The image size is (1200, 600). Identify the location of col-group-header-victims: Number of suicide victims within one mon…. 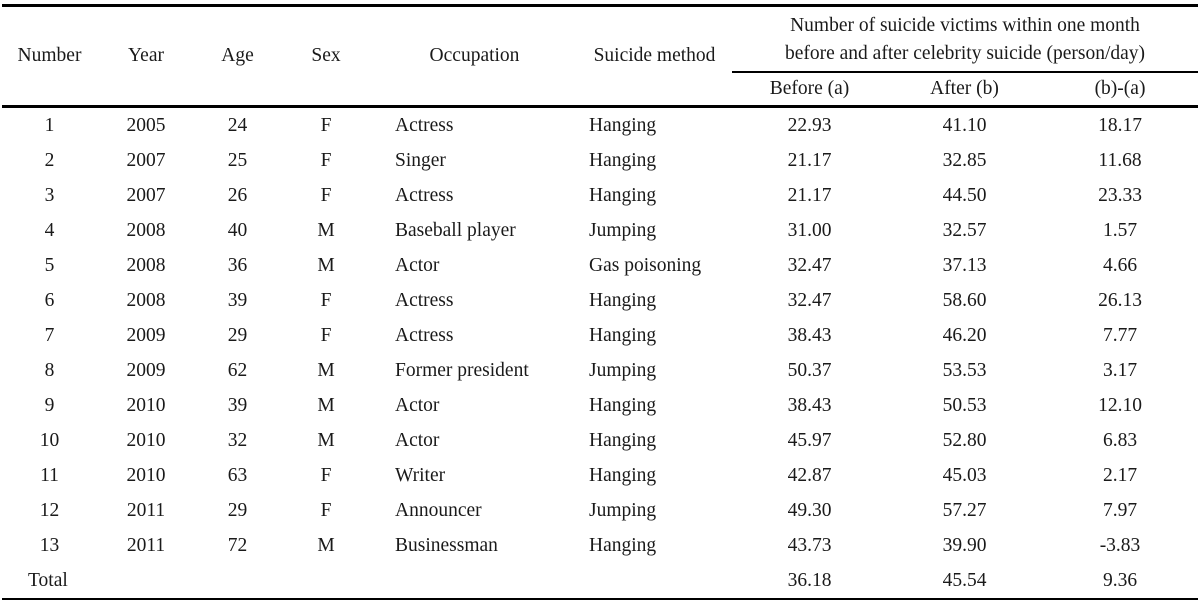
(965, 39).